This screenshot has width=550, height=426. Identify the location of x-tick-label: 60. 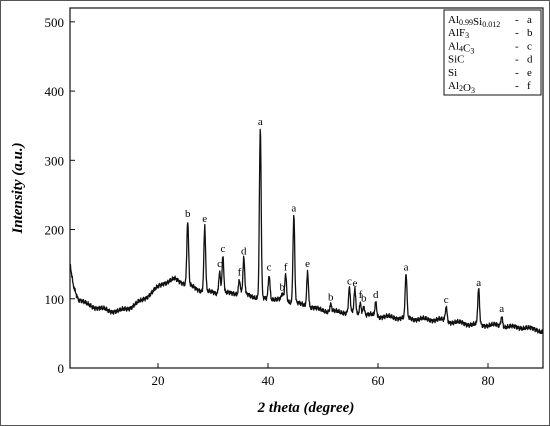
(378, 380).